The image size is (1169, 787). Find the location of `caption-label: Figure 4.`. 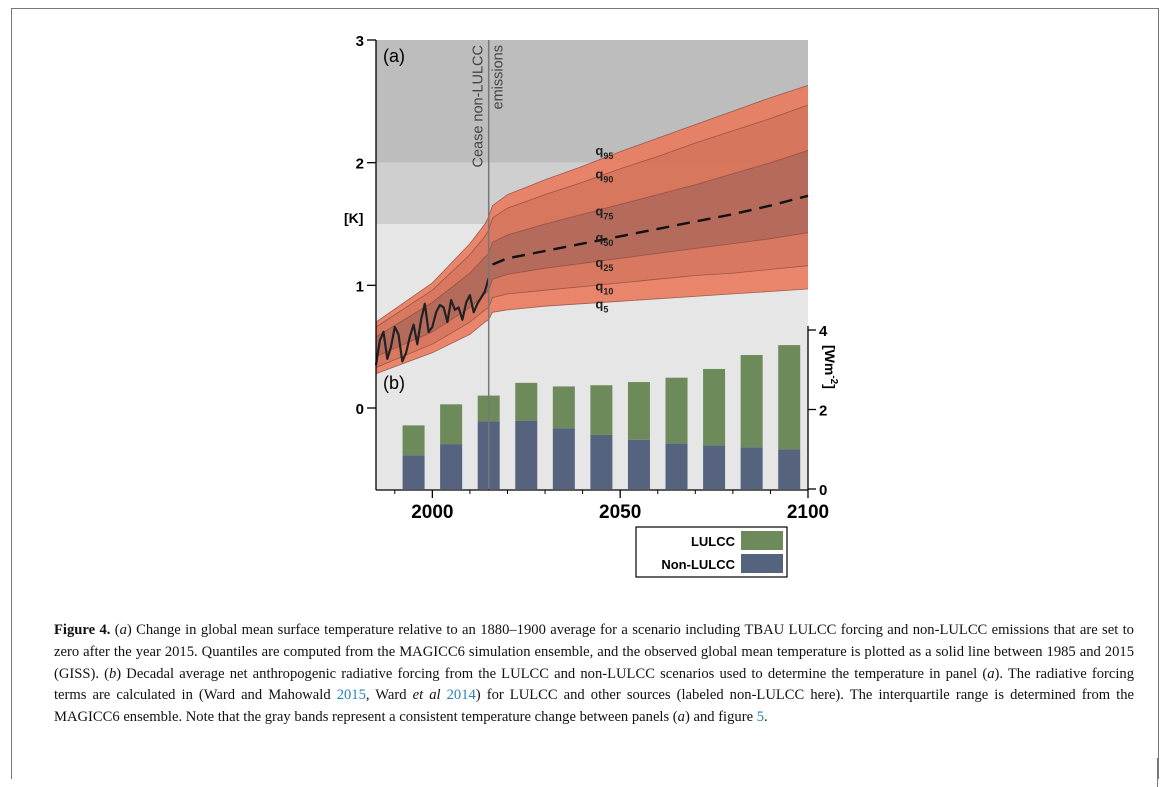

caption-label: Figure 4. is located at coordinates (82, 630).